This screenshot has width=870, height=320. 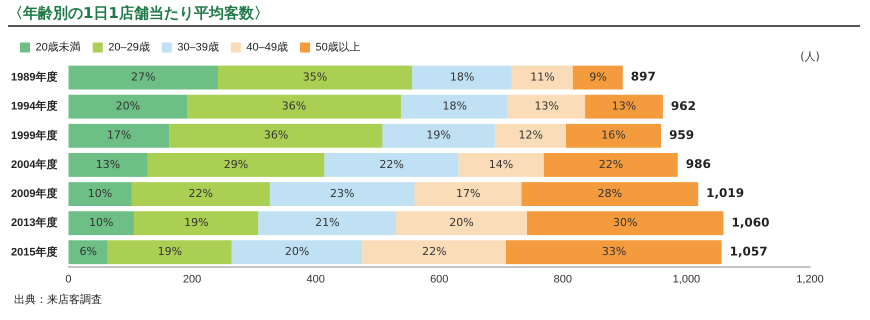 What do you see at coordinates (434, 15) in the screenshot?
I see `chart-title: 〈年齢別の1日1店舗当たり平均客数〉` at bounding box center [434, 15].